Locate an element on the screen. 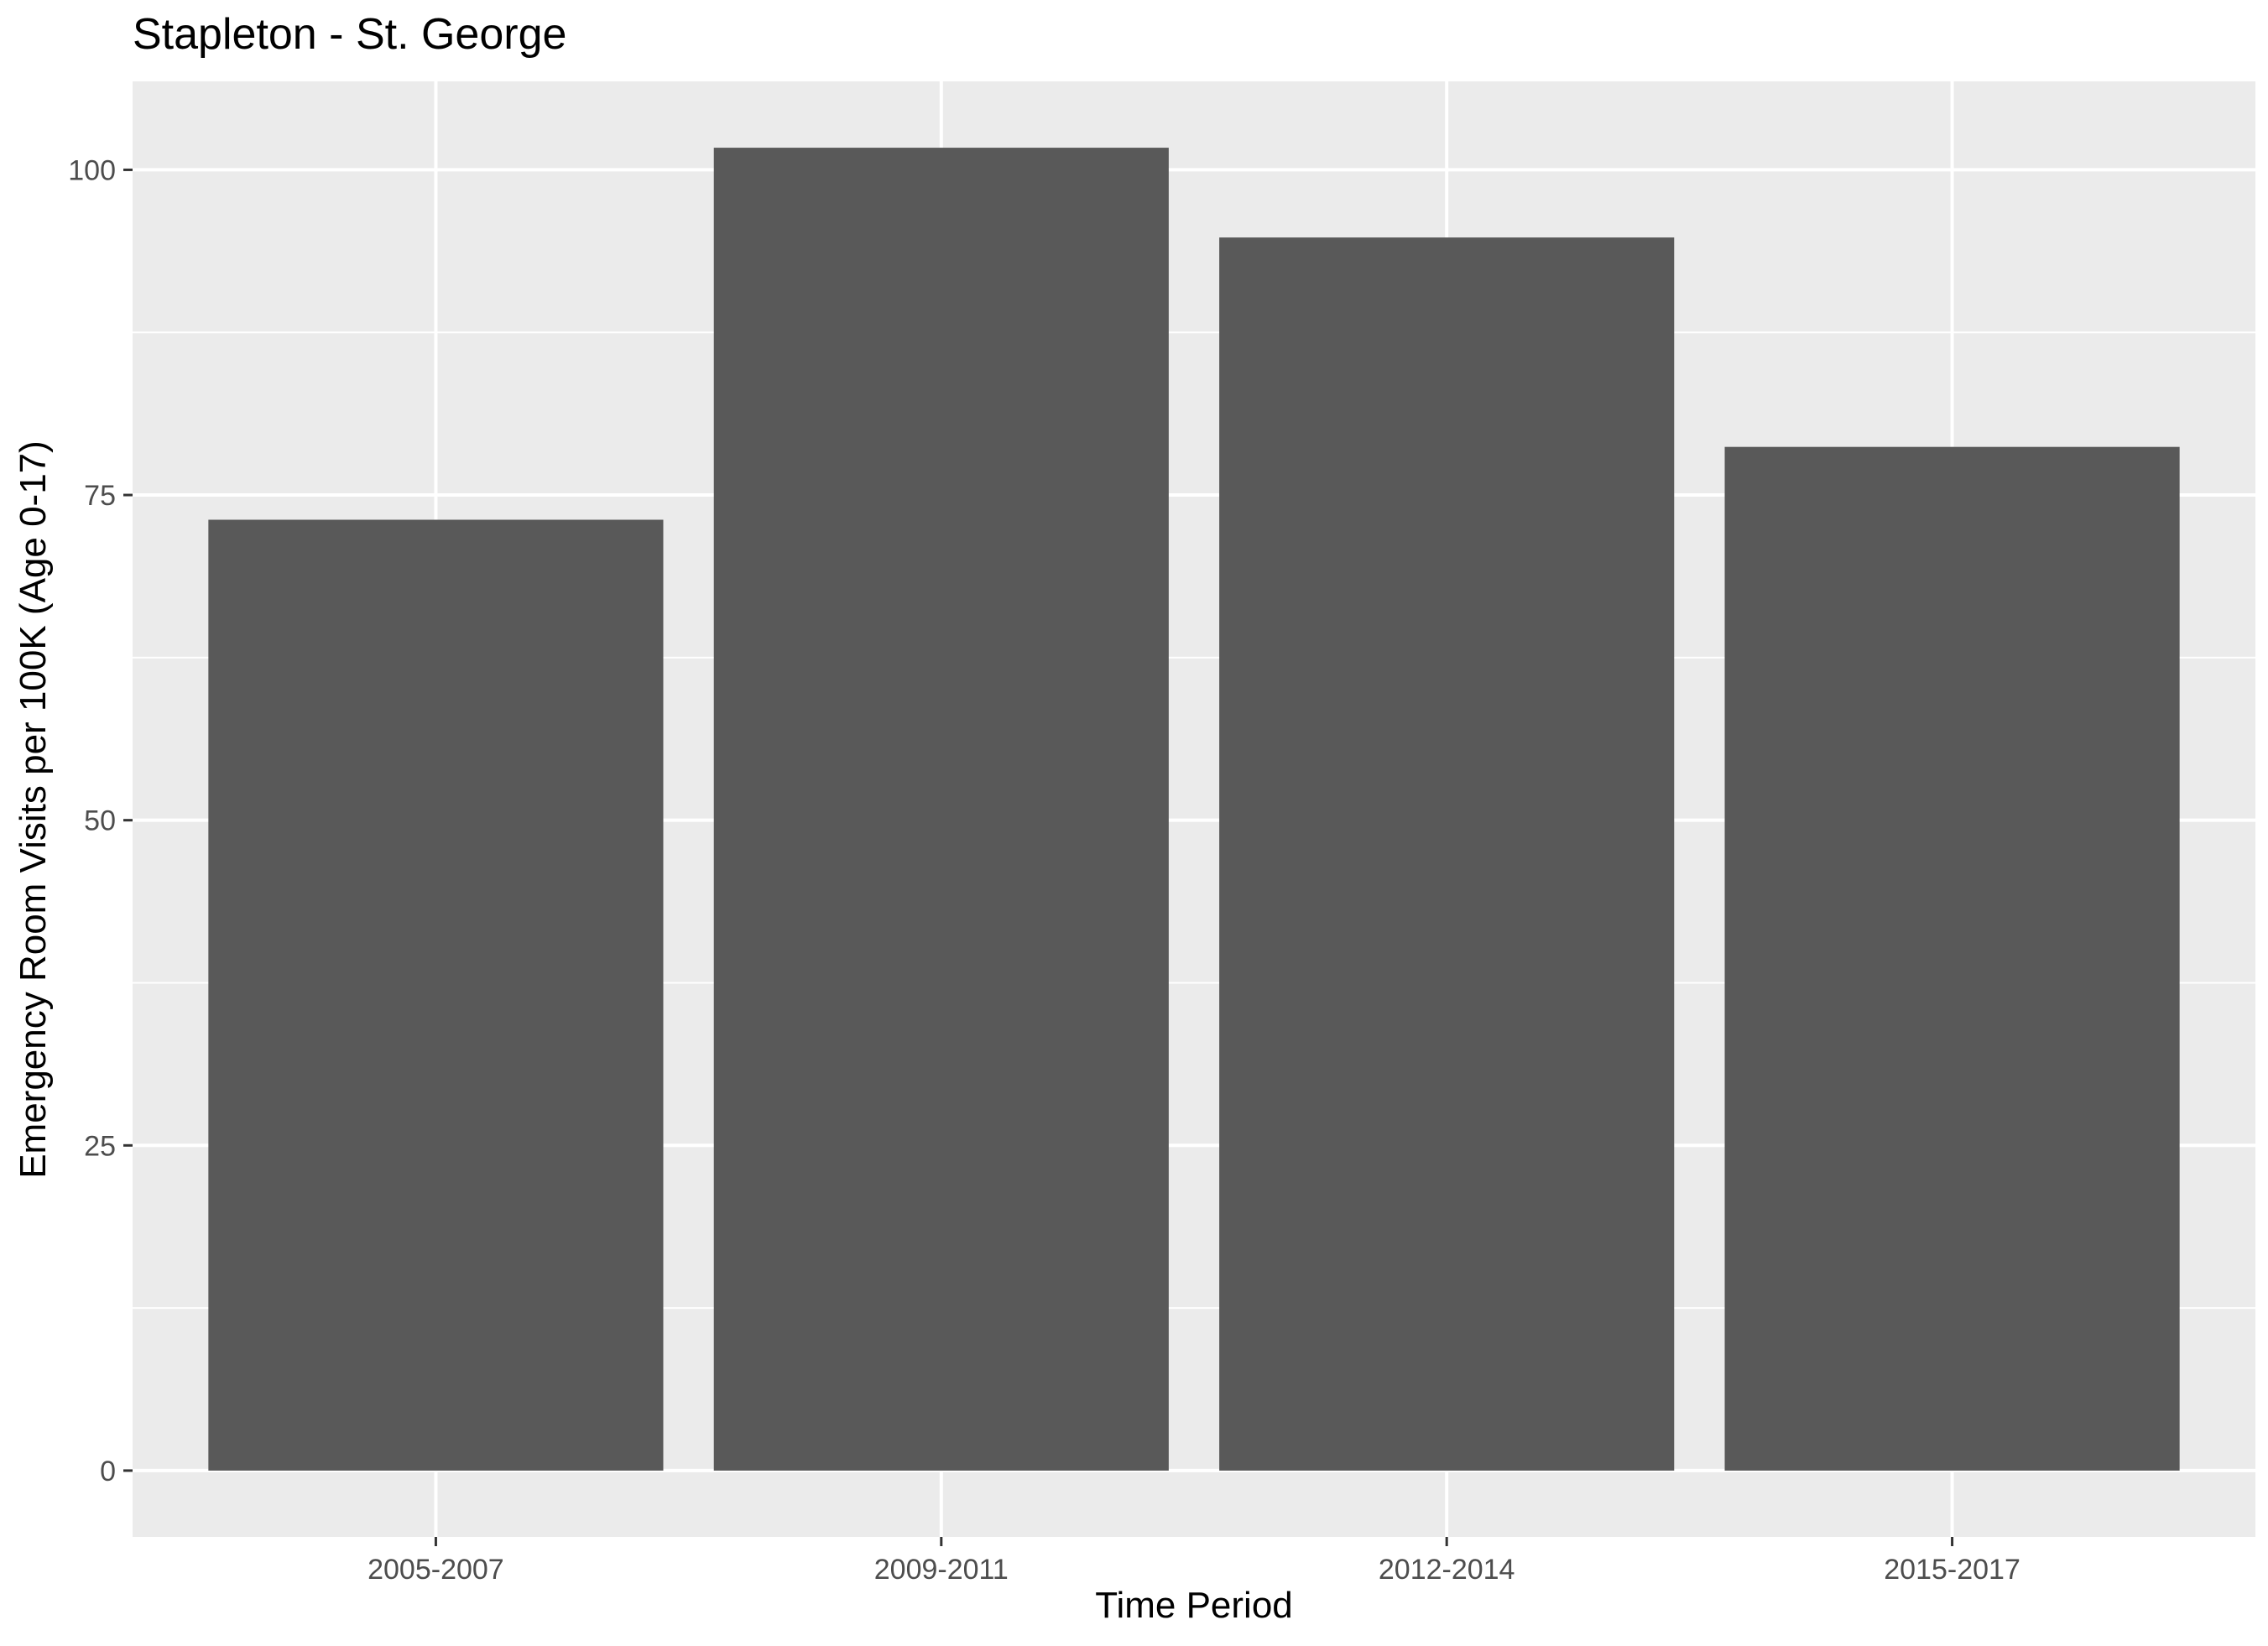 This screenshot has height=1646, width=2268. x-tick-label: 2015-2017 is located at coordinates (1952, 1570).